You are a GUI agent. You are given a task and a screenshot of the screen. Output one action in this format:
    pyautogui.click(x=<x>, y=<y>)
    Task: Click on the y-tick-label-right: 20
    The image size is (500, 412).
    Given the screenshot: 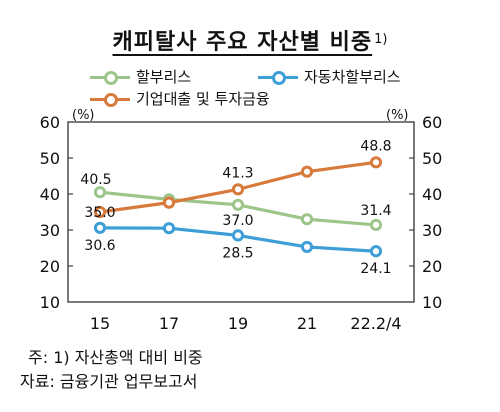 What is the action you would take?
    pyautogui.click(x=432, y=266)
    